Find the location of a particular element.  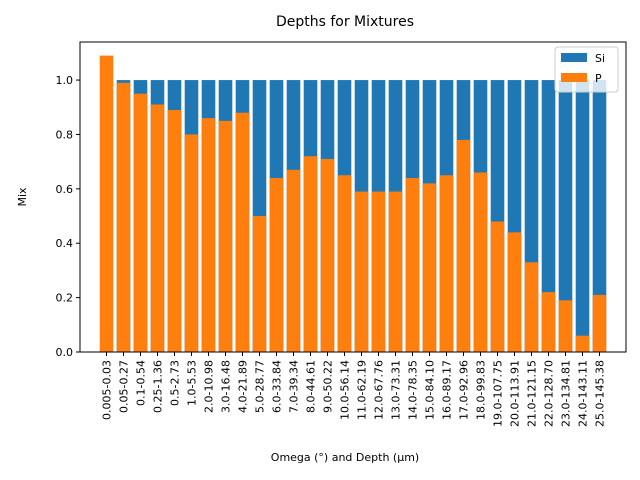

legend-swatch-p is located at coordinates (574, 77).